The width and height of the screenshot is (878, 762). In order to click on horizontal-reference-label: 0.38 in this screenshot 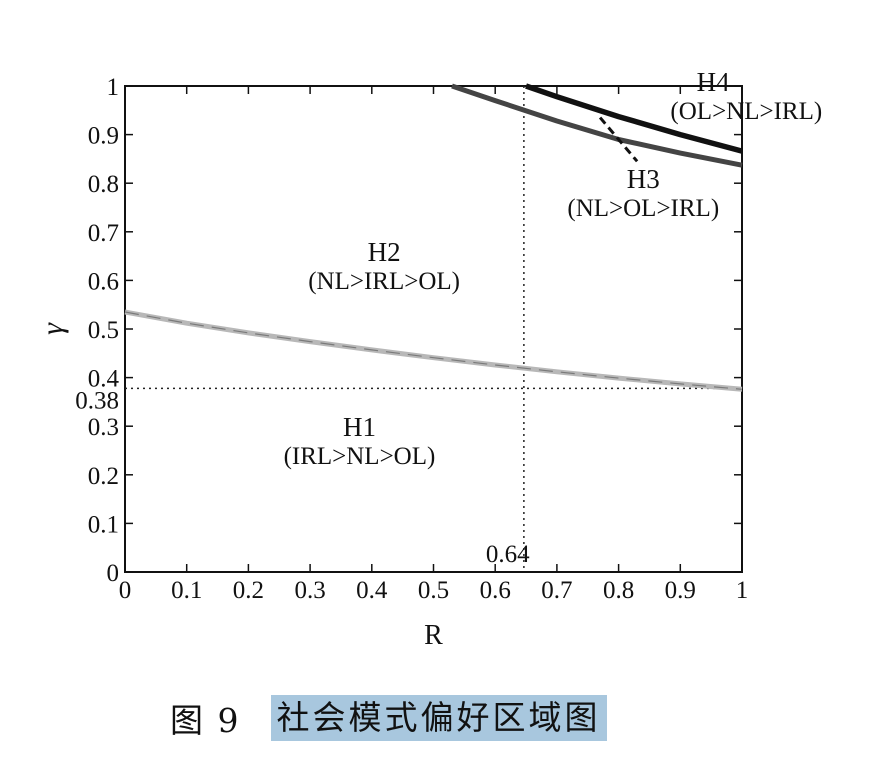, I will do `click(97, 400)`.